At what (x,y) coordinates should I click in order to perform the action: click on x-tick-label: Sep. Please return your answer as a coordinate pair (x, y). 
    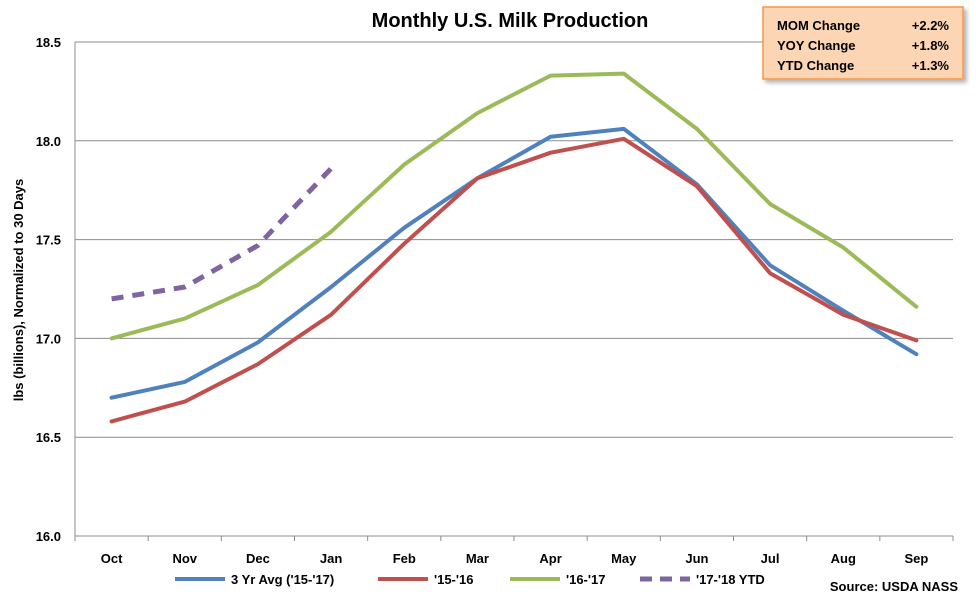
    Looking at the image, I should click on (916, 558).